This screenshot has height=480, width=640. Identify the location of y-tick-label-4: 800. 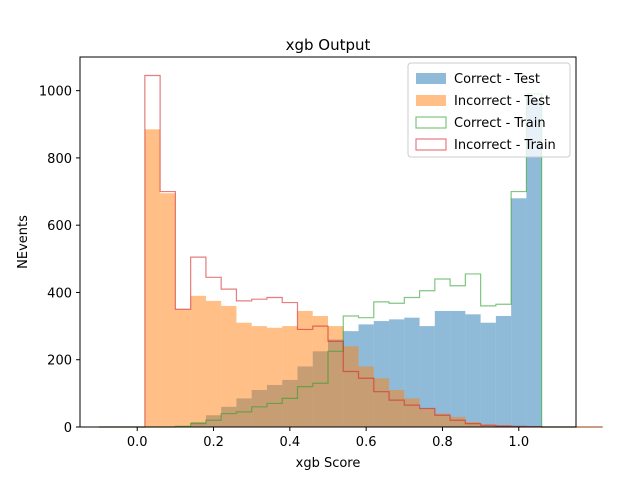
(59, 159).